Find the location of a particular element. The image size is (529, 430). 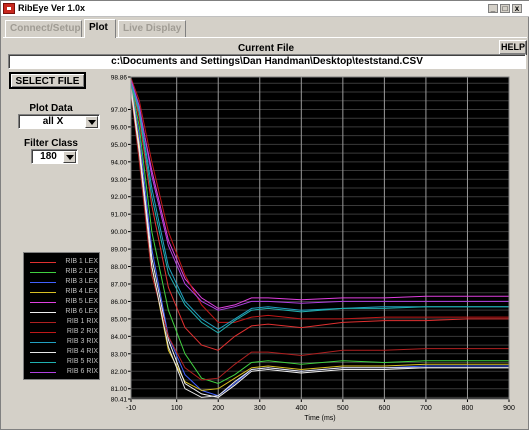

legend-label: RIB 5 LEX is located at coordinates (81, 301).